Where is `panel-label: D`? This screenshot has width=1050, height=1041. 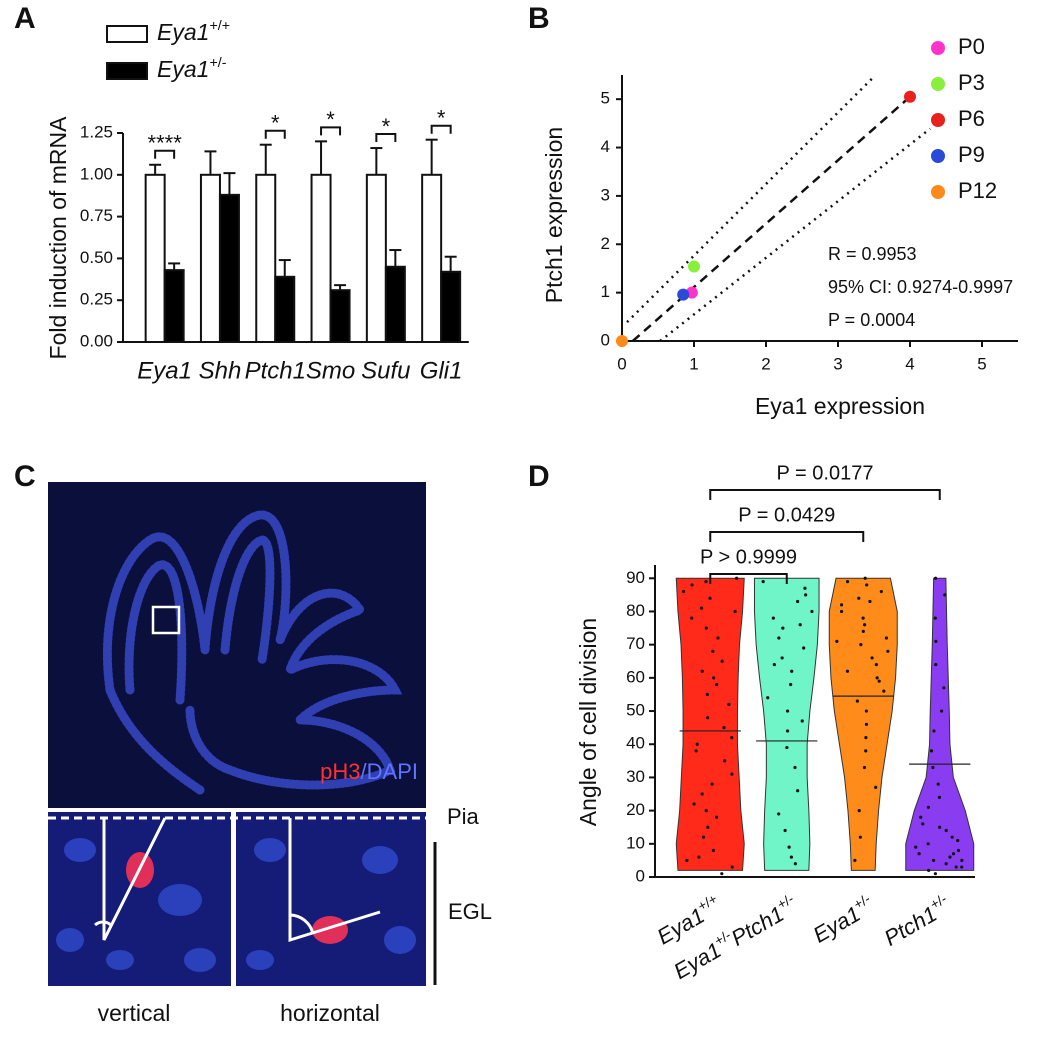
panel-label: D is located at coordinates (539, 476).